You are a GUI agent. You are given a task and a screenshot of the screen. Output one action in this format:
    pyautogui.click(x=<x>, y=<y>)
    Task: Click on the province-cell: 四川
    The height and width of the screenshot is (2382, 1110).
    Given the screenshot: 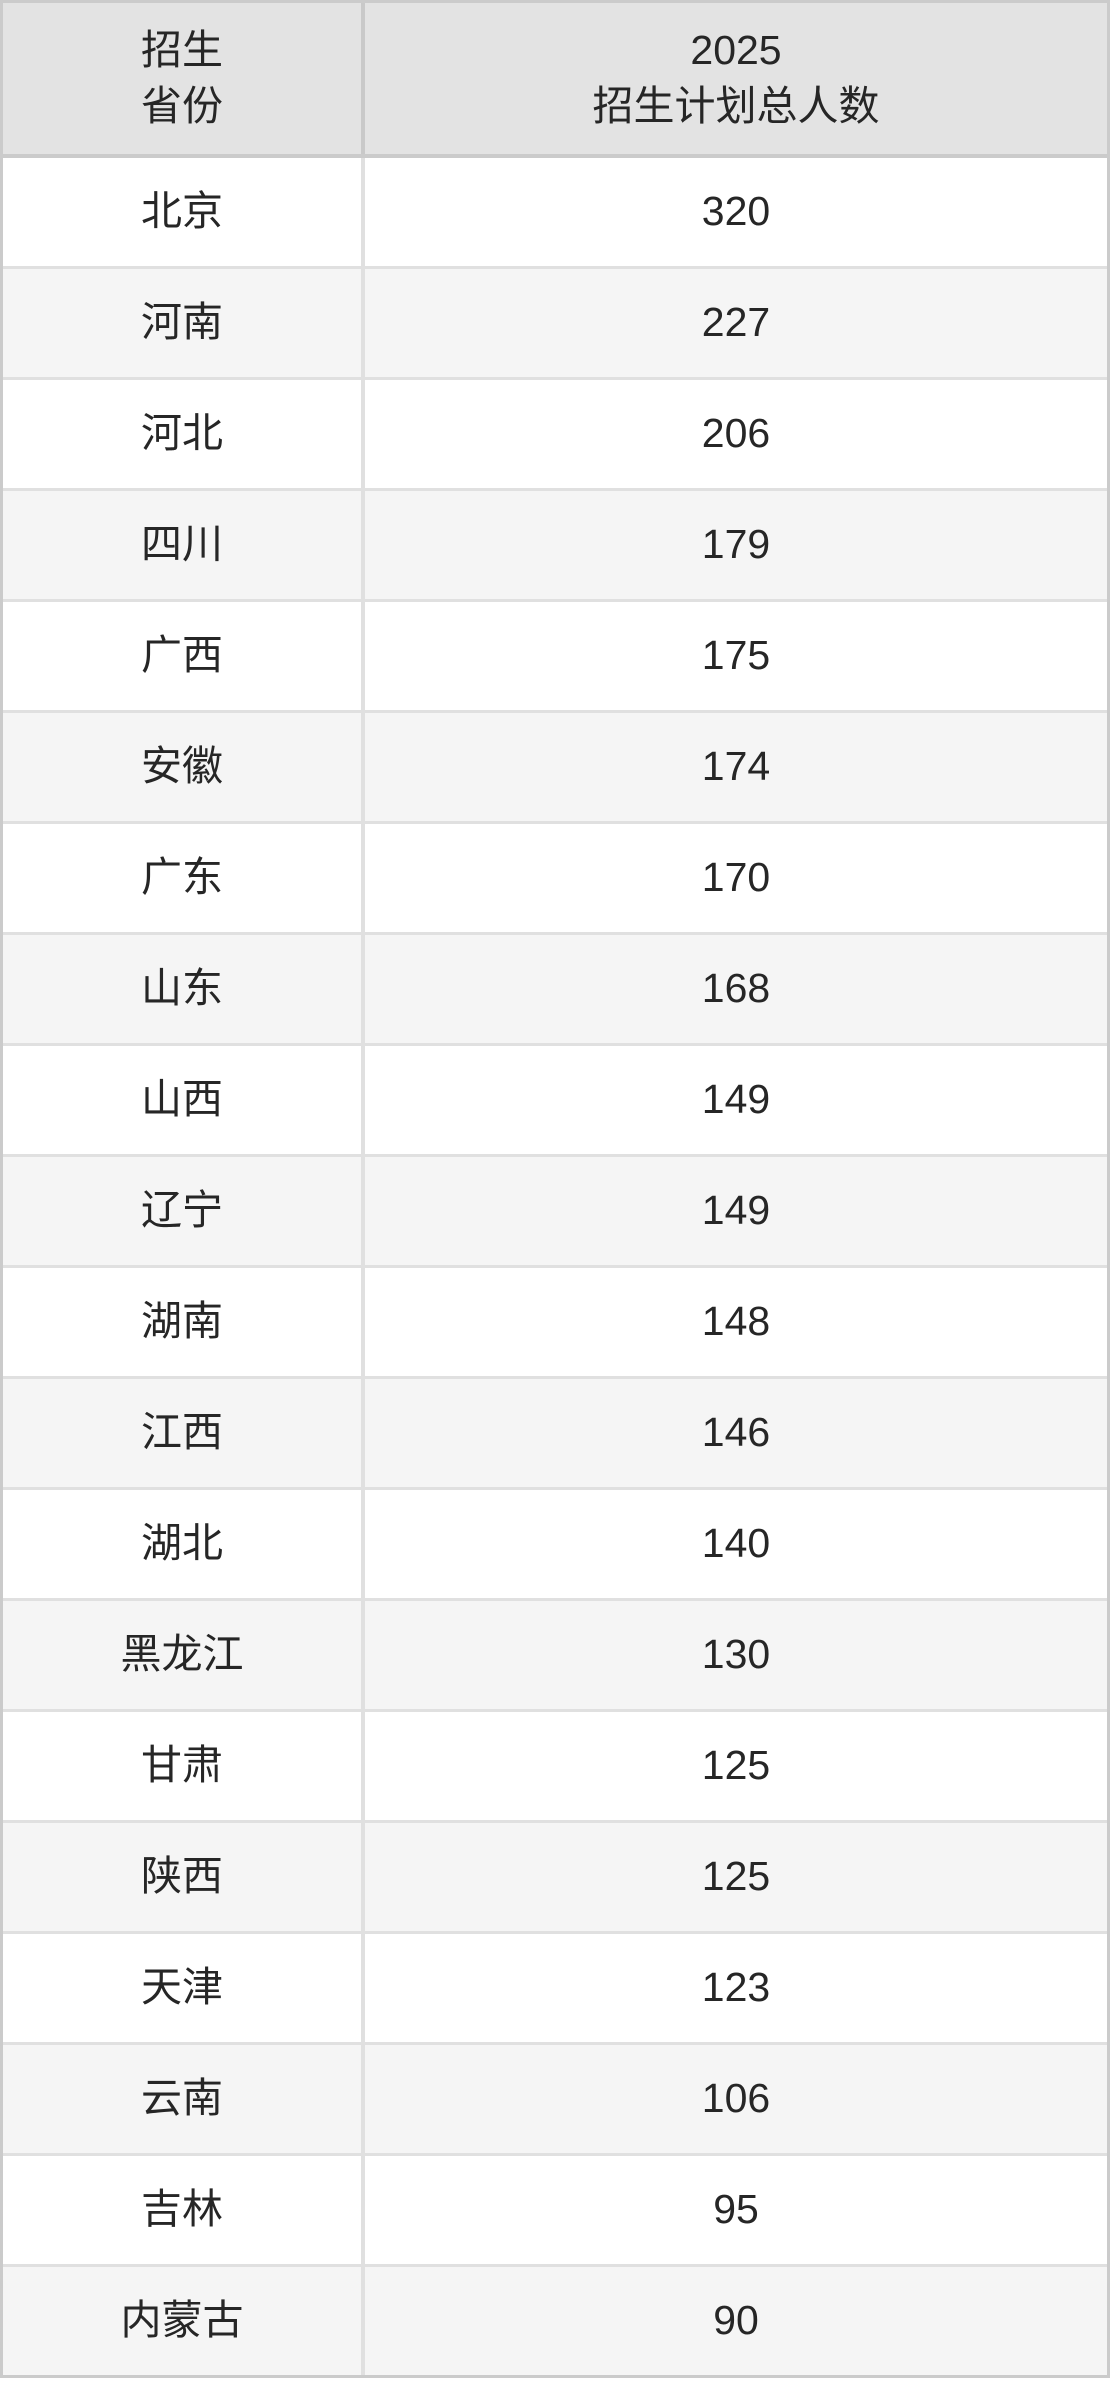 What is the action you would take?
    pyautogui.click(x=184, y=545)
    